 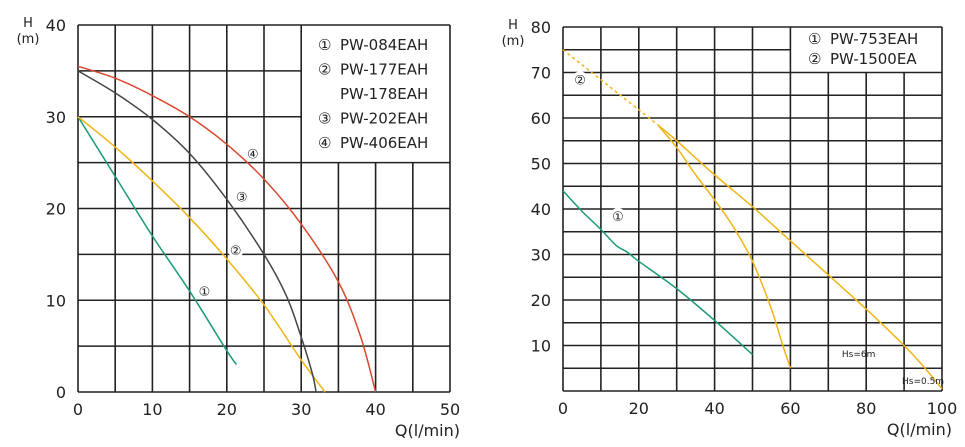 What do you see at coordinates (384, 45) in the screenshot?
I see `legend-label: PW-084EAH` at bounding box center [384, 45].